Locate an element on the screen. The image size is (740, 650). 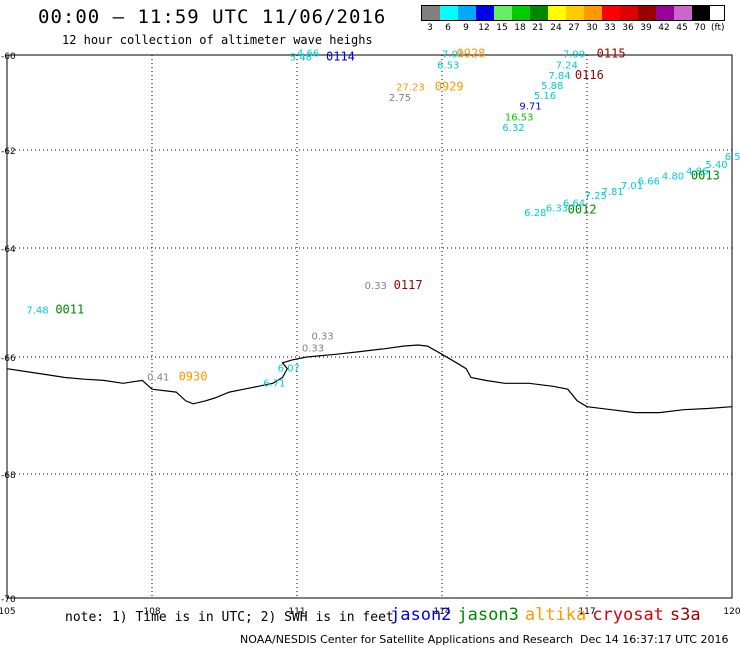
swh-label: 0.41 is located at coordinates (158, 377).